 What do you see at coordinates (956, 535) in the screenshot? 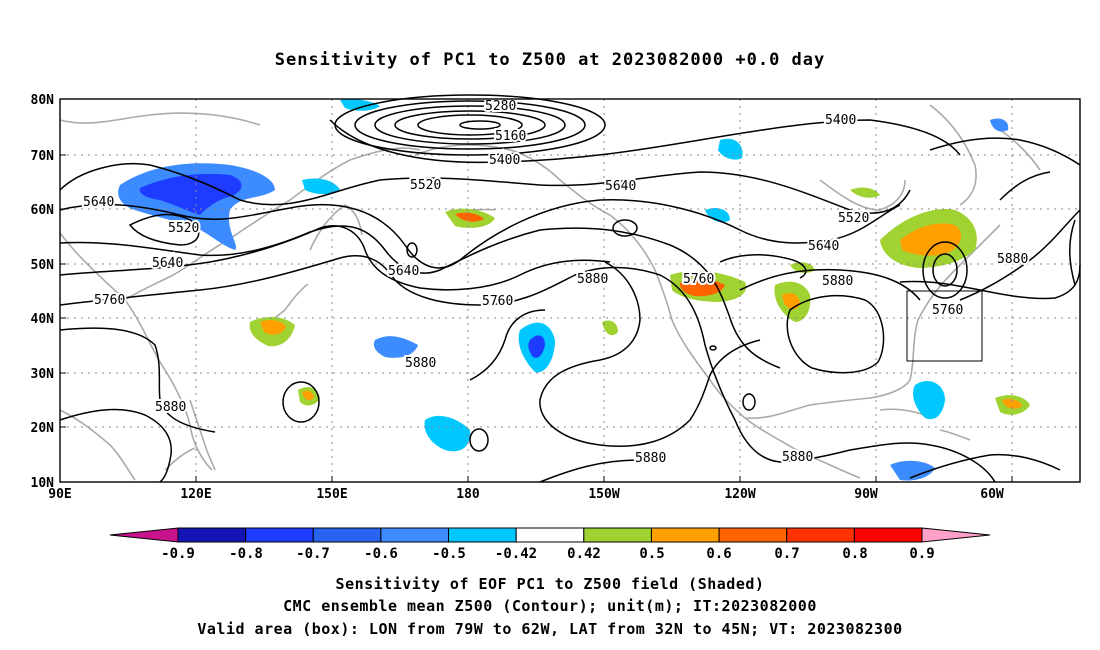
I see `colorbar-high-triangle` at bounding box center [956, 535].